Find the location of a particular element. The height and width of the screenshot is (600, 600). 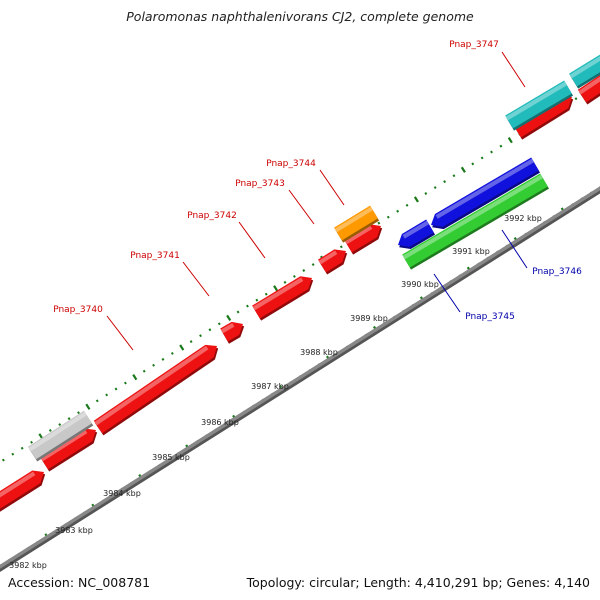

scale-label: 3984 kbp is located at coordinates (122, 493).